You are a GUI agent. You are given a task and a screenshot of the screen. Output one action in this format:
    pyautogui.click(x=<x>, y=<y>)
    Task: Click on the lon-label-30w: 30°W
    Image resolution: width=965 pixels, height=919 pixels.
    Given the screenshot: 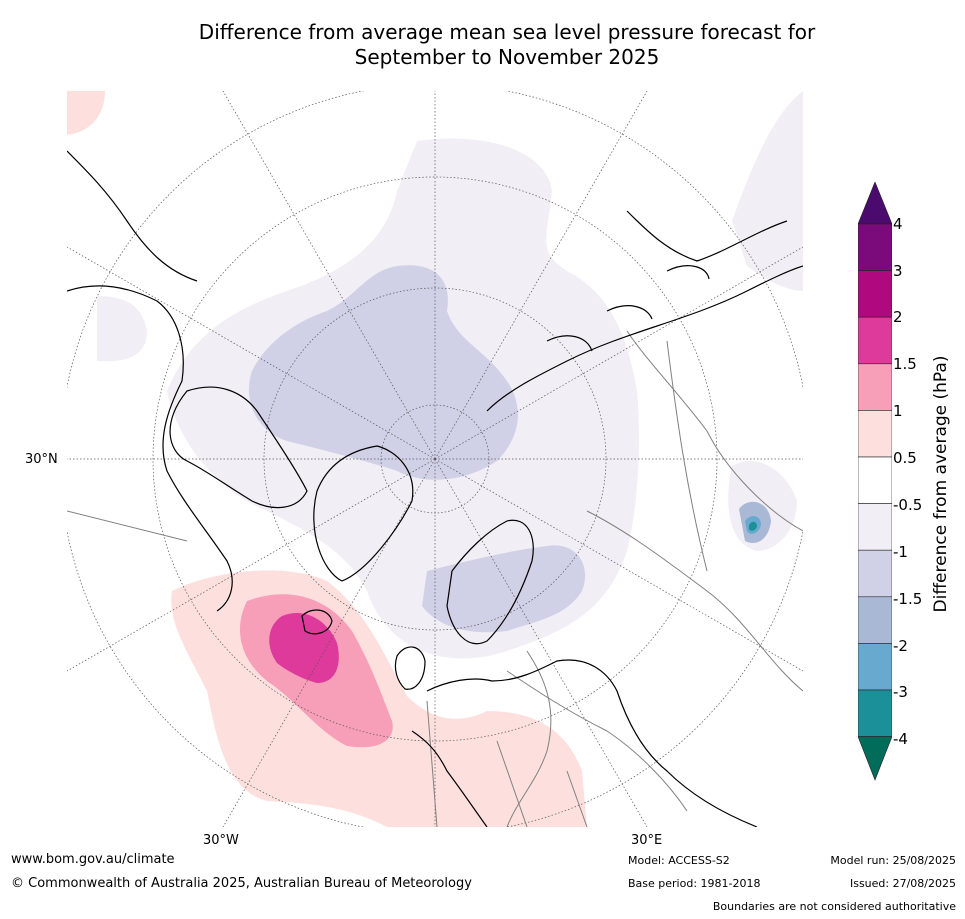 What is the action you would take?
    pyautogui.click(x=221, y=840)
    